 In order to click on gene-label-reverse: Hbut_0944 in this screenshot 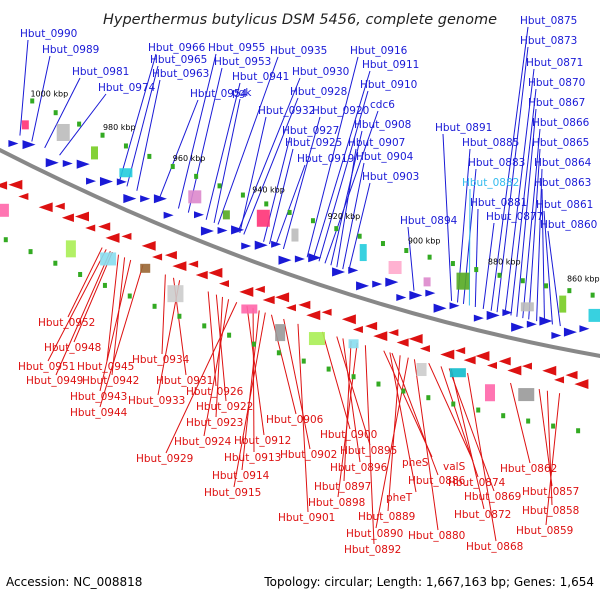, I will do `click(99, 413)`.